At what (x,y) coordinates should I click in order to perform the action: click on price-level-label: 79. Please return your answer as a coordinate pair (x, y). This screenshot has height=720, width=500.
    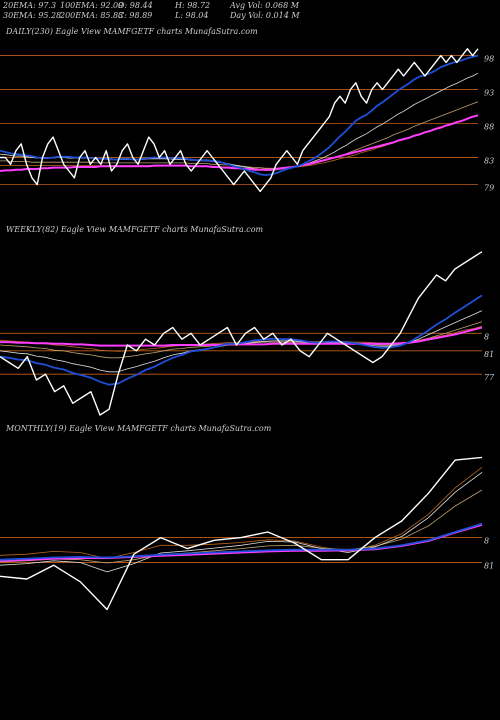
    Looking at the image, I should click on (489, 188).